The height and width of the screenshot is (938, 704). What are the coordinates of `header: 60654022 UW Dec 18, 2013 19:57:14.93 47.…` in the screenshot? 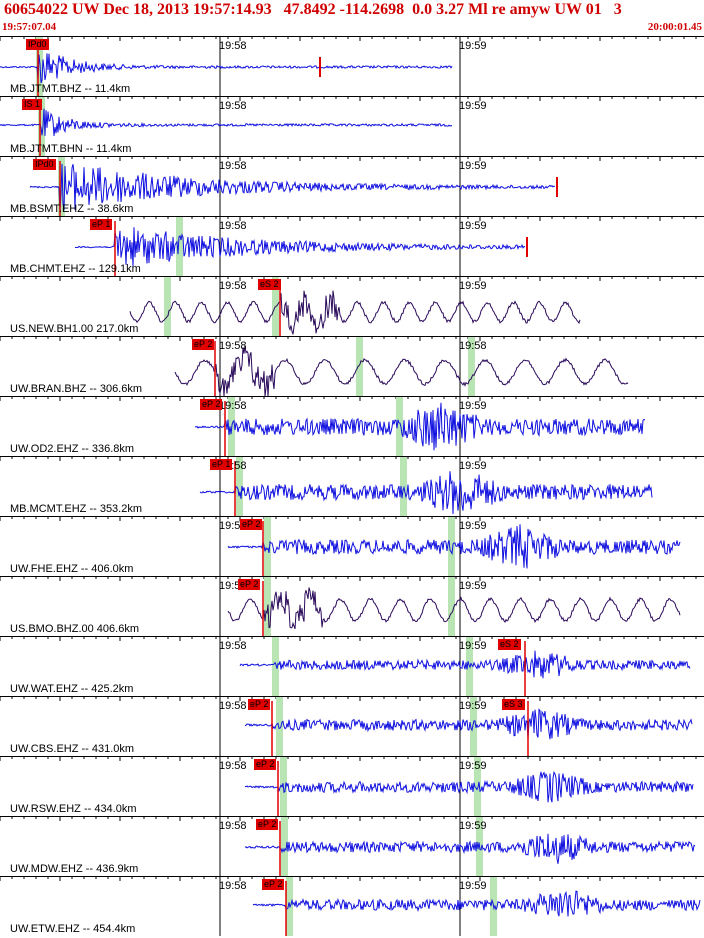 It's located at (352, 18).